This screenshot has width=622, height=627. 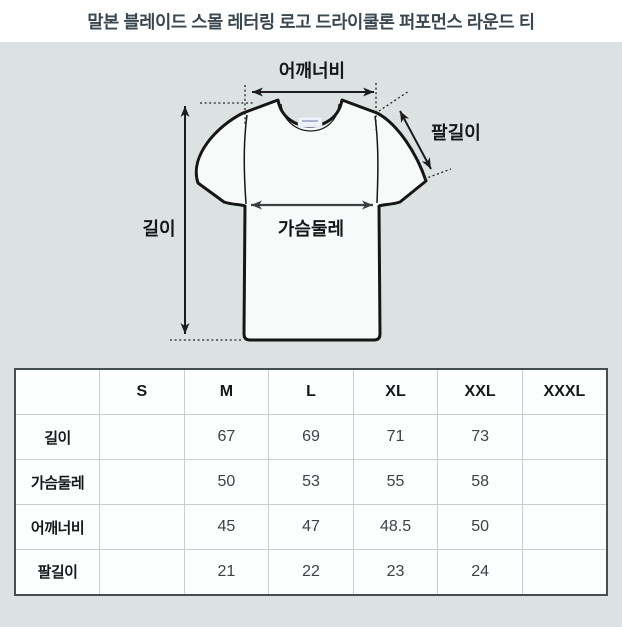 I want to click on measurement-value-cell: 47, so click(x=311, y=527).